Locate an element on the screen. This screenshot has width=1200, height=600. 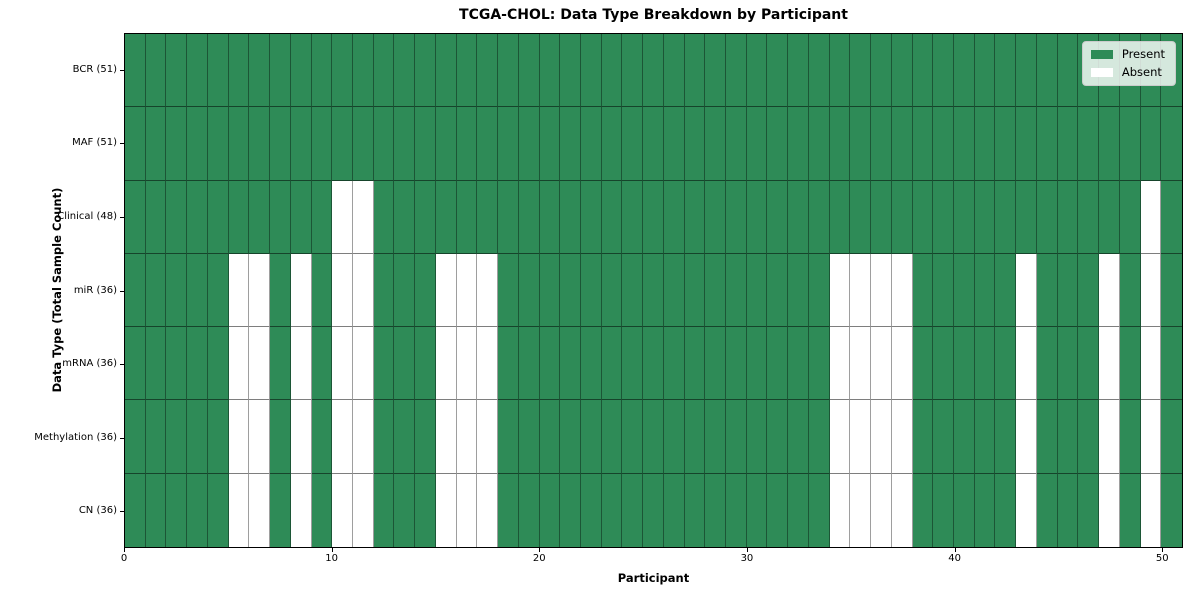
legend-item-absent: Absent is located at coordinates (1127, 72).